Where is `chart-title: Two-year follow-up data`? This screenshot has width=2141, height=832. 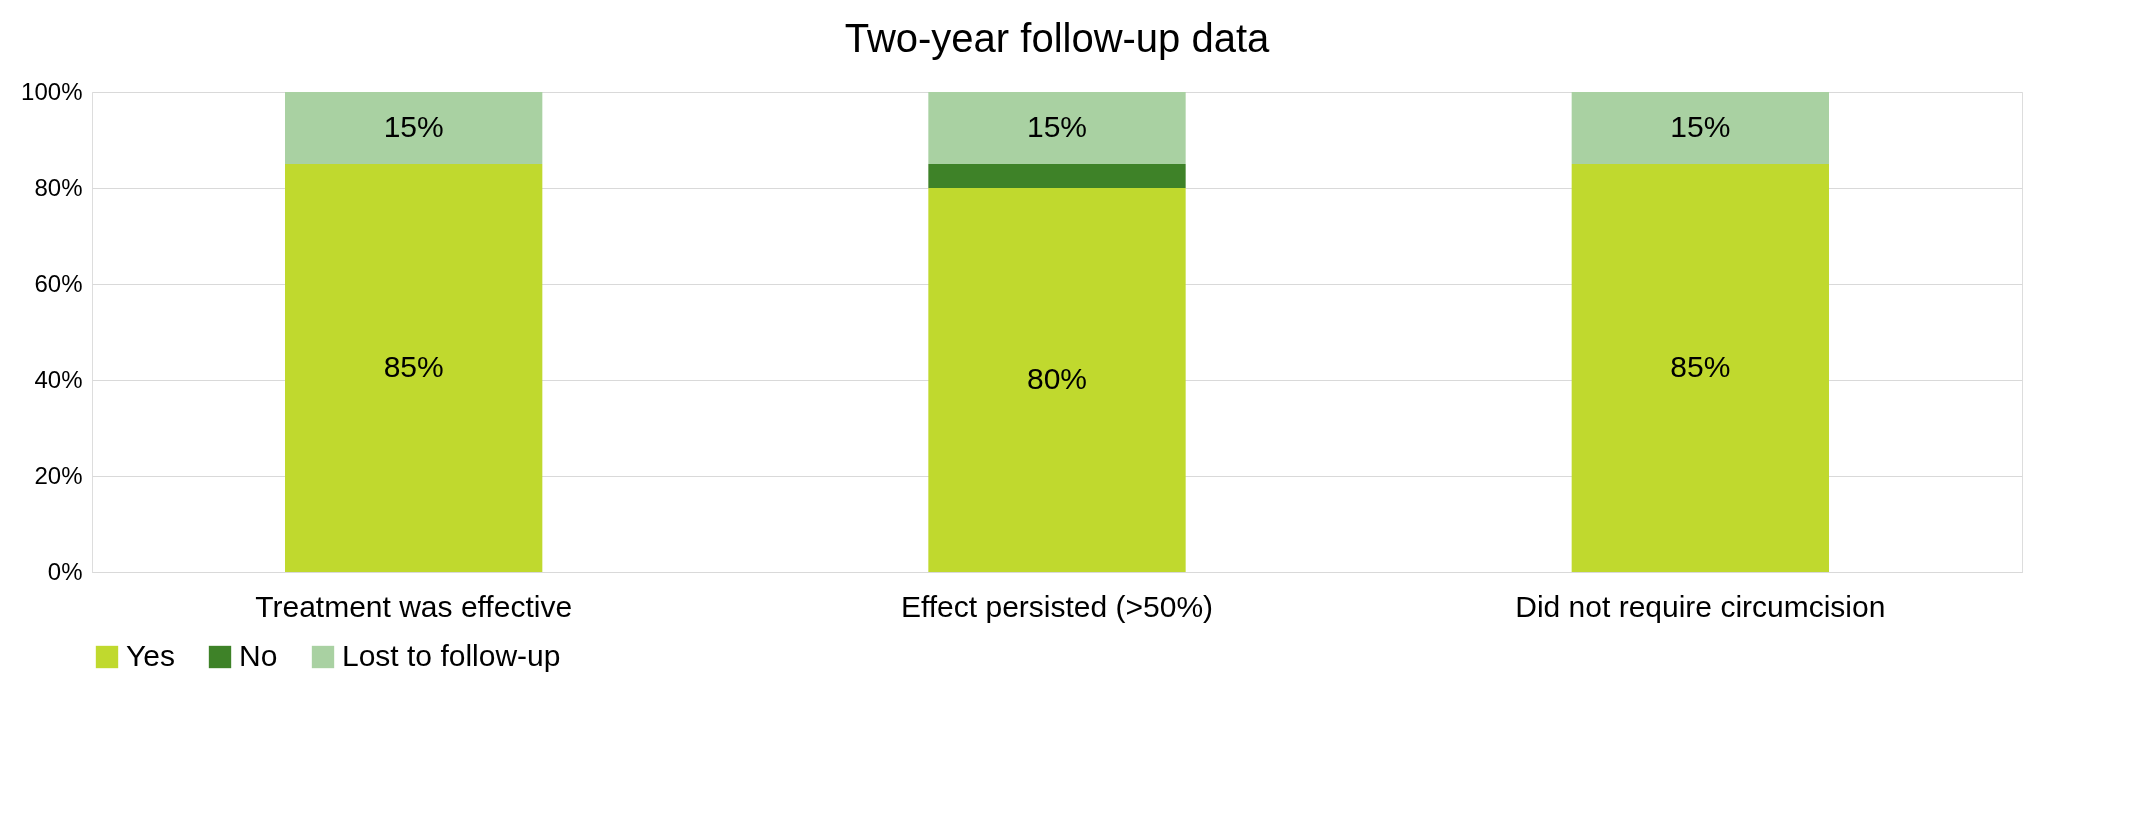
chart-title: Two-year follow-up data is located at coordinates (1057, 38).